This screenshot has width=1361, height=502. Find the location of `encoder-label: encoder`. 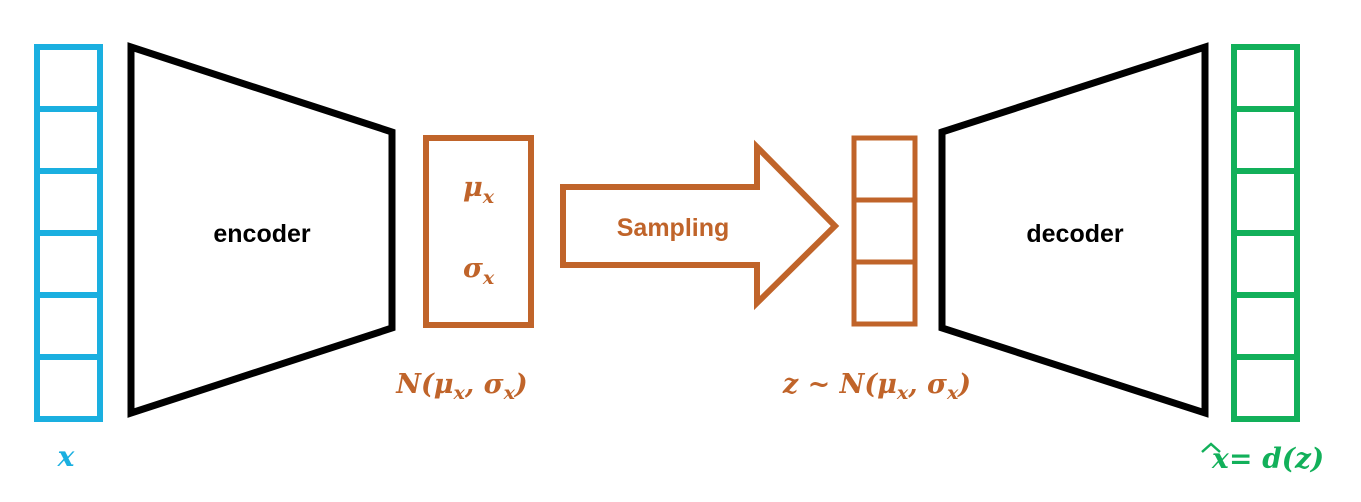

encoder-label: encoder is located at coordinates (262, 234).